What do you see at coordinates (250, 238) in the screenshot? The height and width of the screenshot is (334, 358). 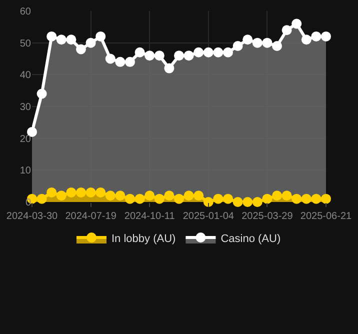 I see `legend-label: Casino (AU)` at bounding box center [250, 238].